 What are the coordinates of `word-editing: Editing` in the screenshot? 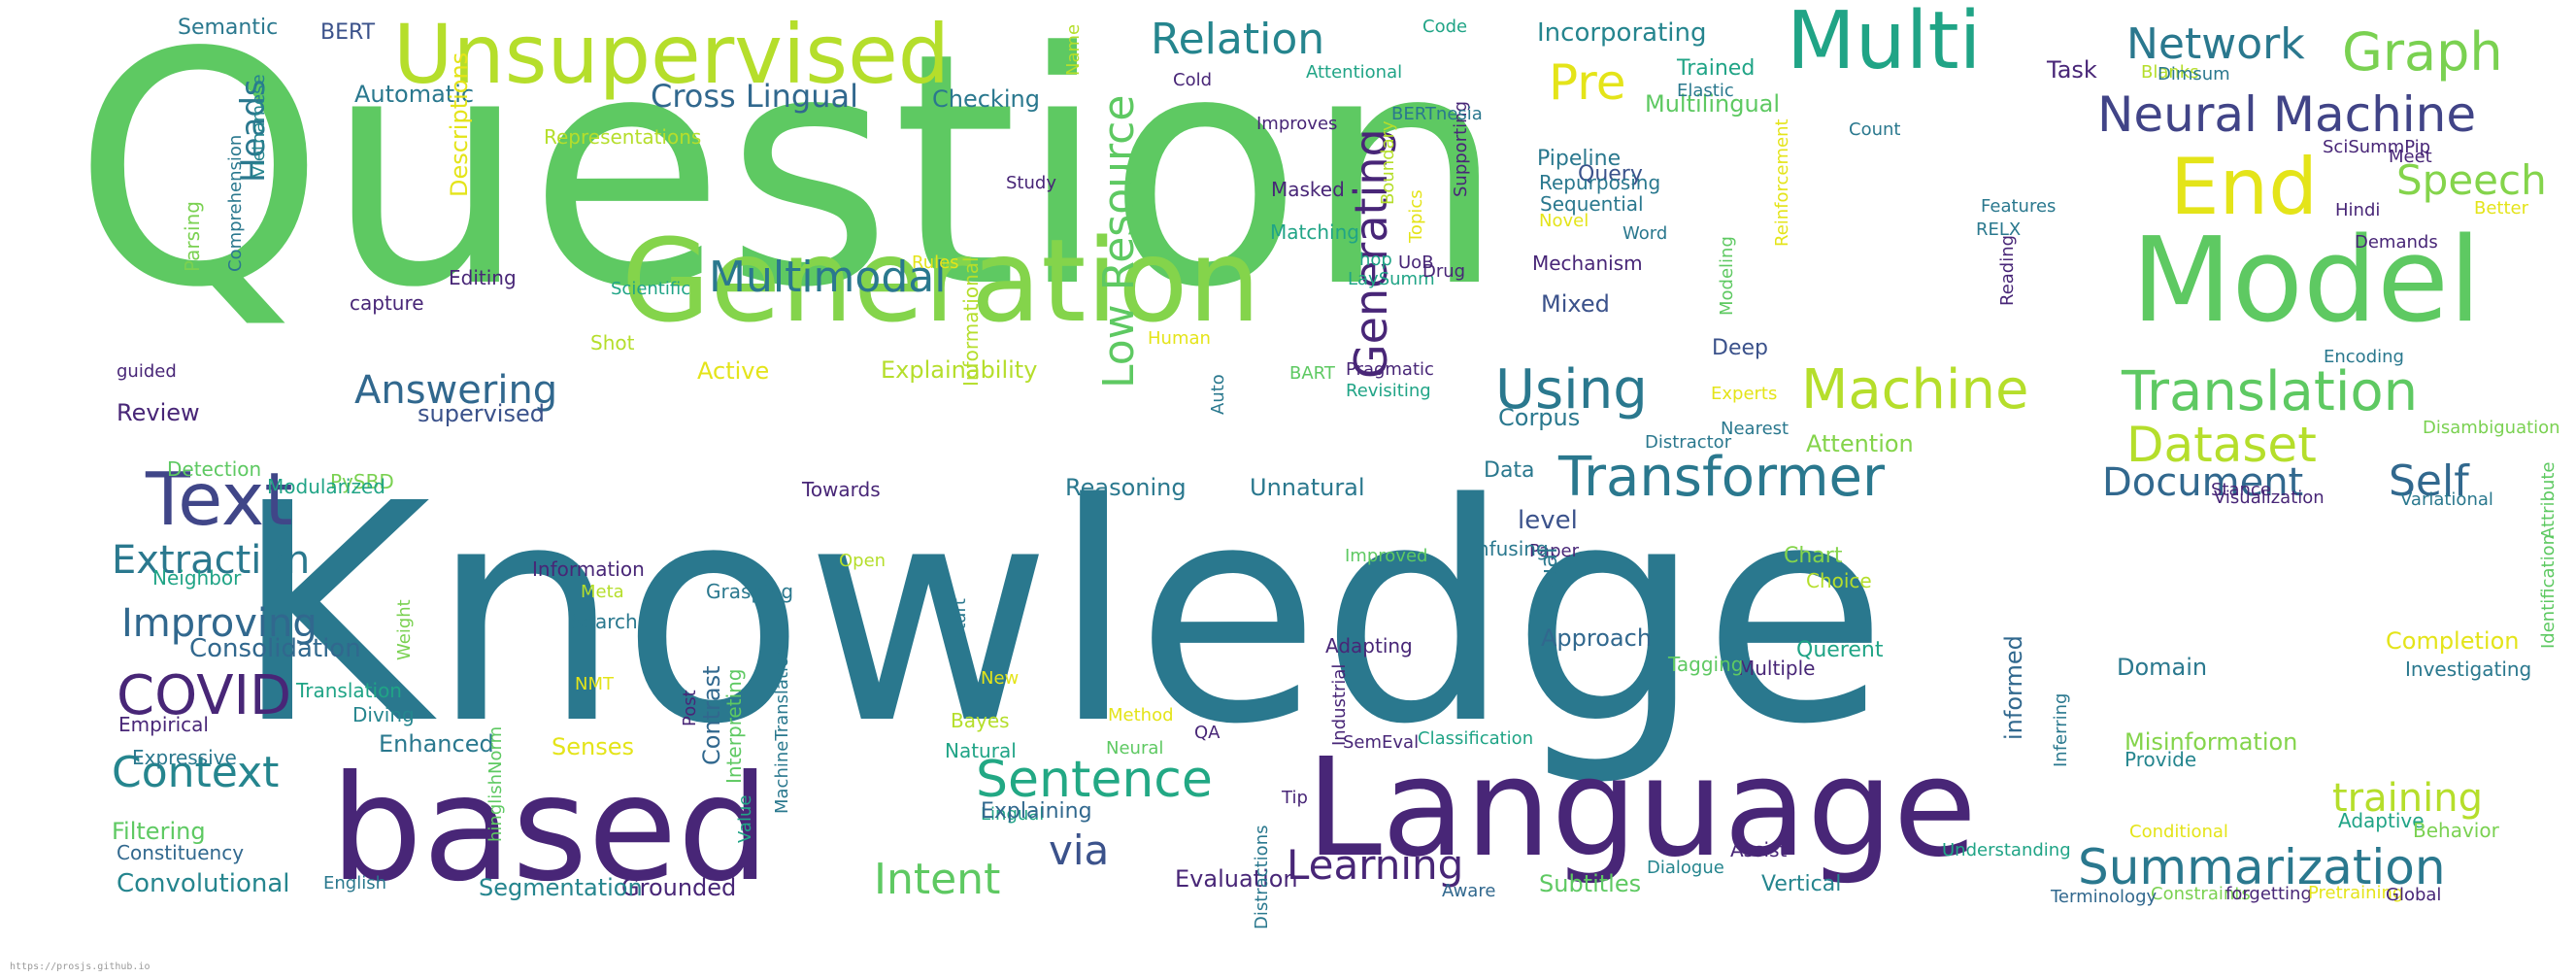 It's located at (483, 277).